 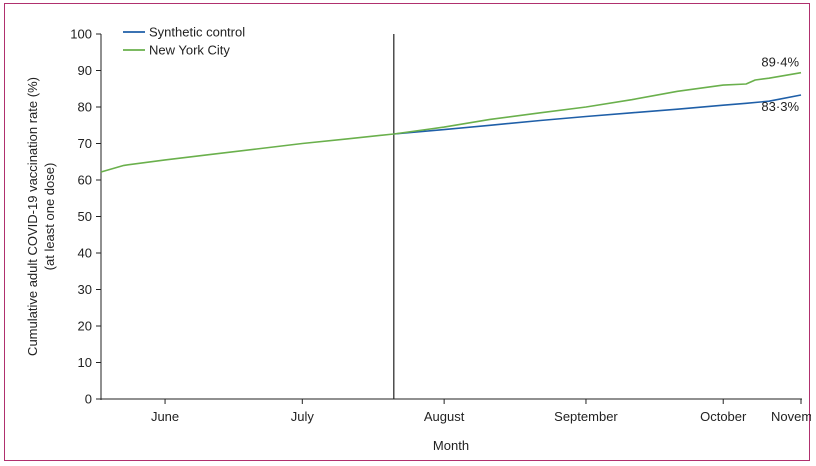 I want to click on end-label-new-york-city: 89·4%, so click(x=780, y=62).